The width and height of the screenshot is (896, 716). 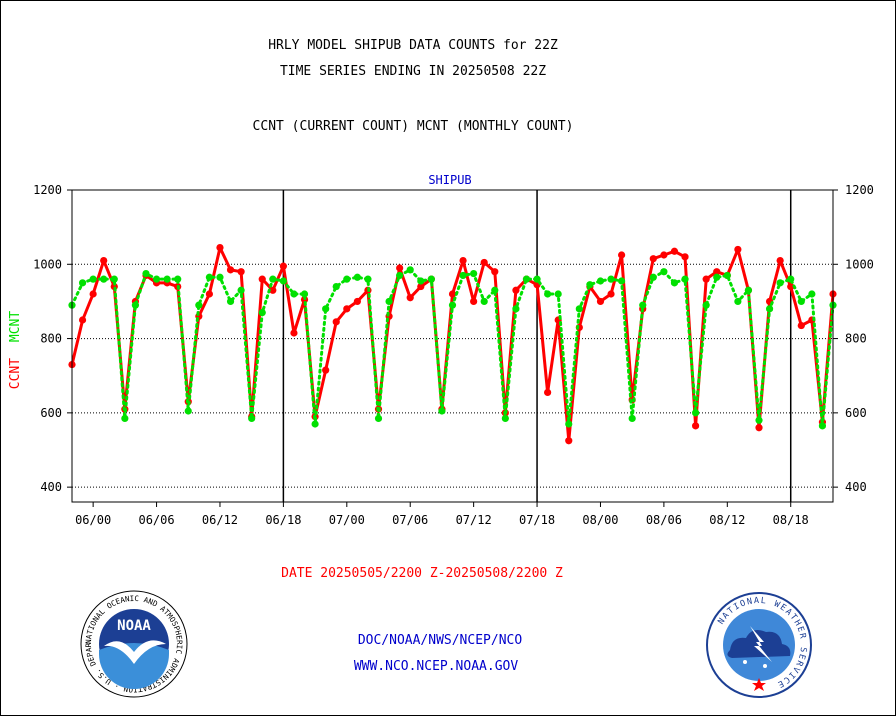 I want to click on y-tick-label-left-600: 600, so click(x=51, y=413).